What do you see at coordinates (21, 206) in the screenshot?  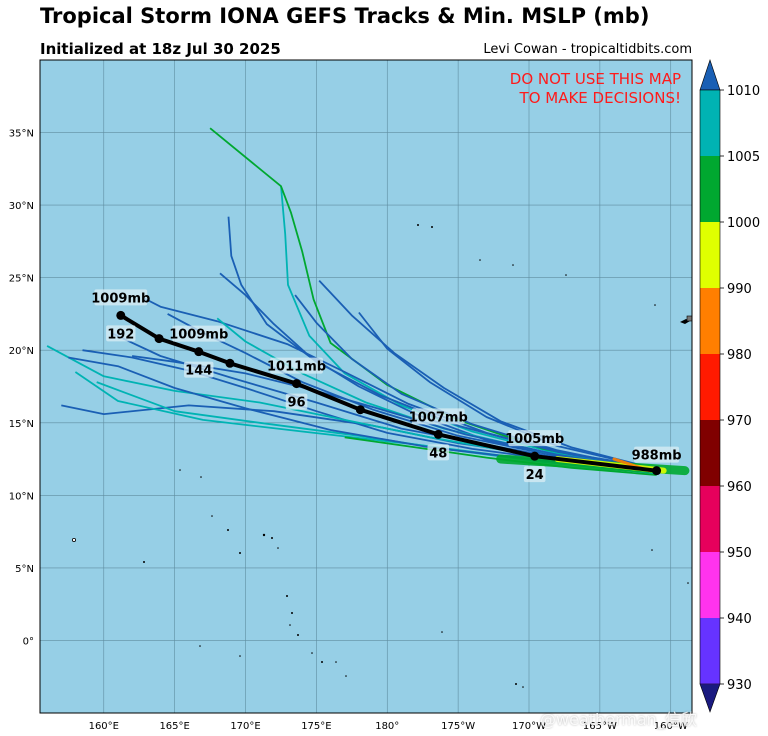 I see `lat-tick-label: 30°N` at bounding box center [21, 206].